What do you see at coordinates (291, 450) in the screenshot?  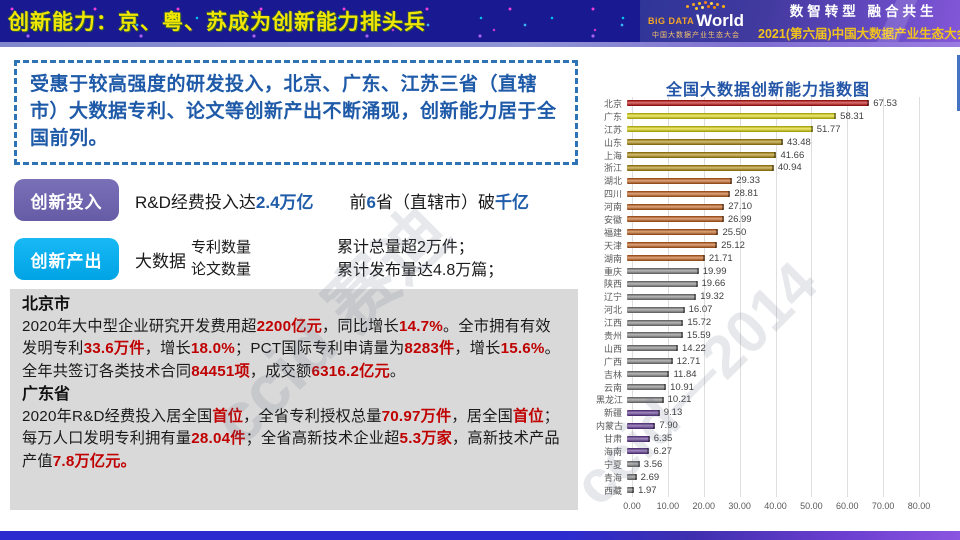 I see `text-segment: ，高新技术产品产值` at bounding box center [291, 450].